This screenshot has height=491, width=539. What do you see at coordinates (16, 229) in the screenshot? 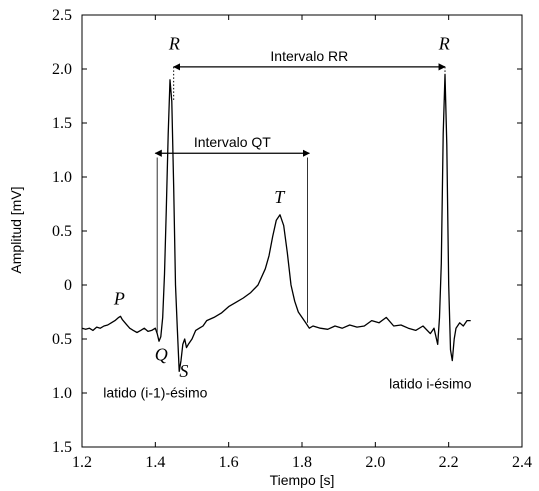
I see `y-axis-label: Amplitud [mV]` at bounding box center [16, 229].